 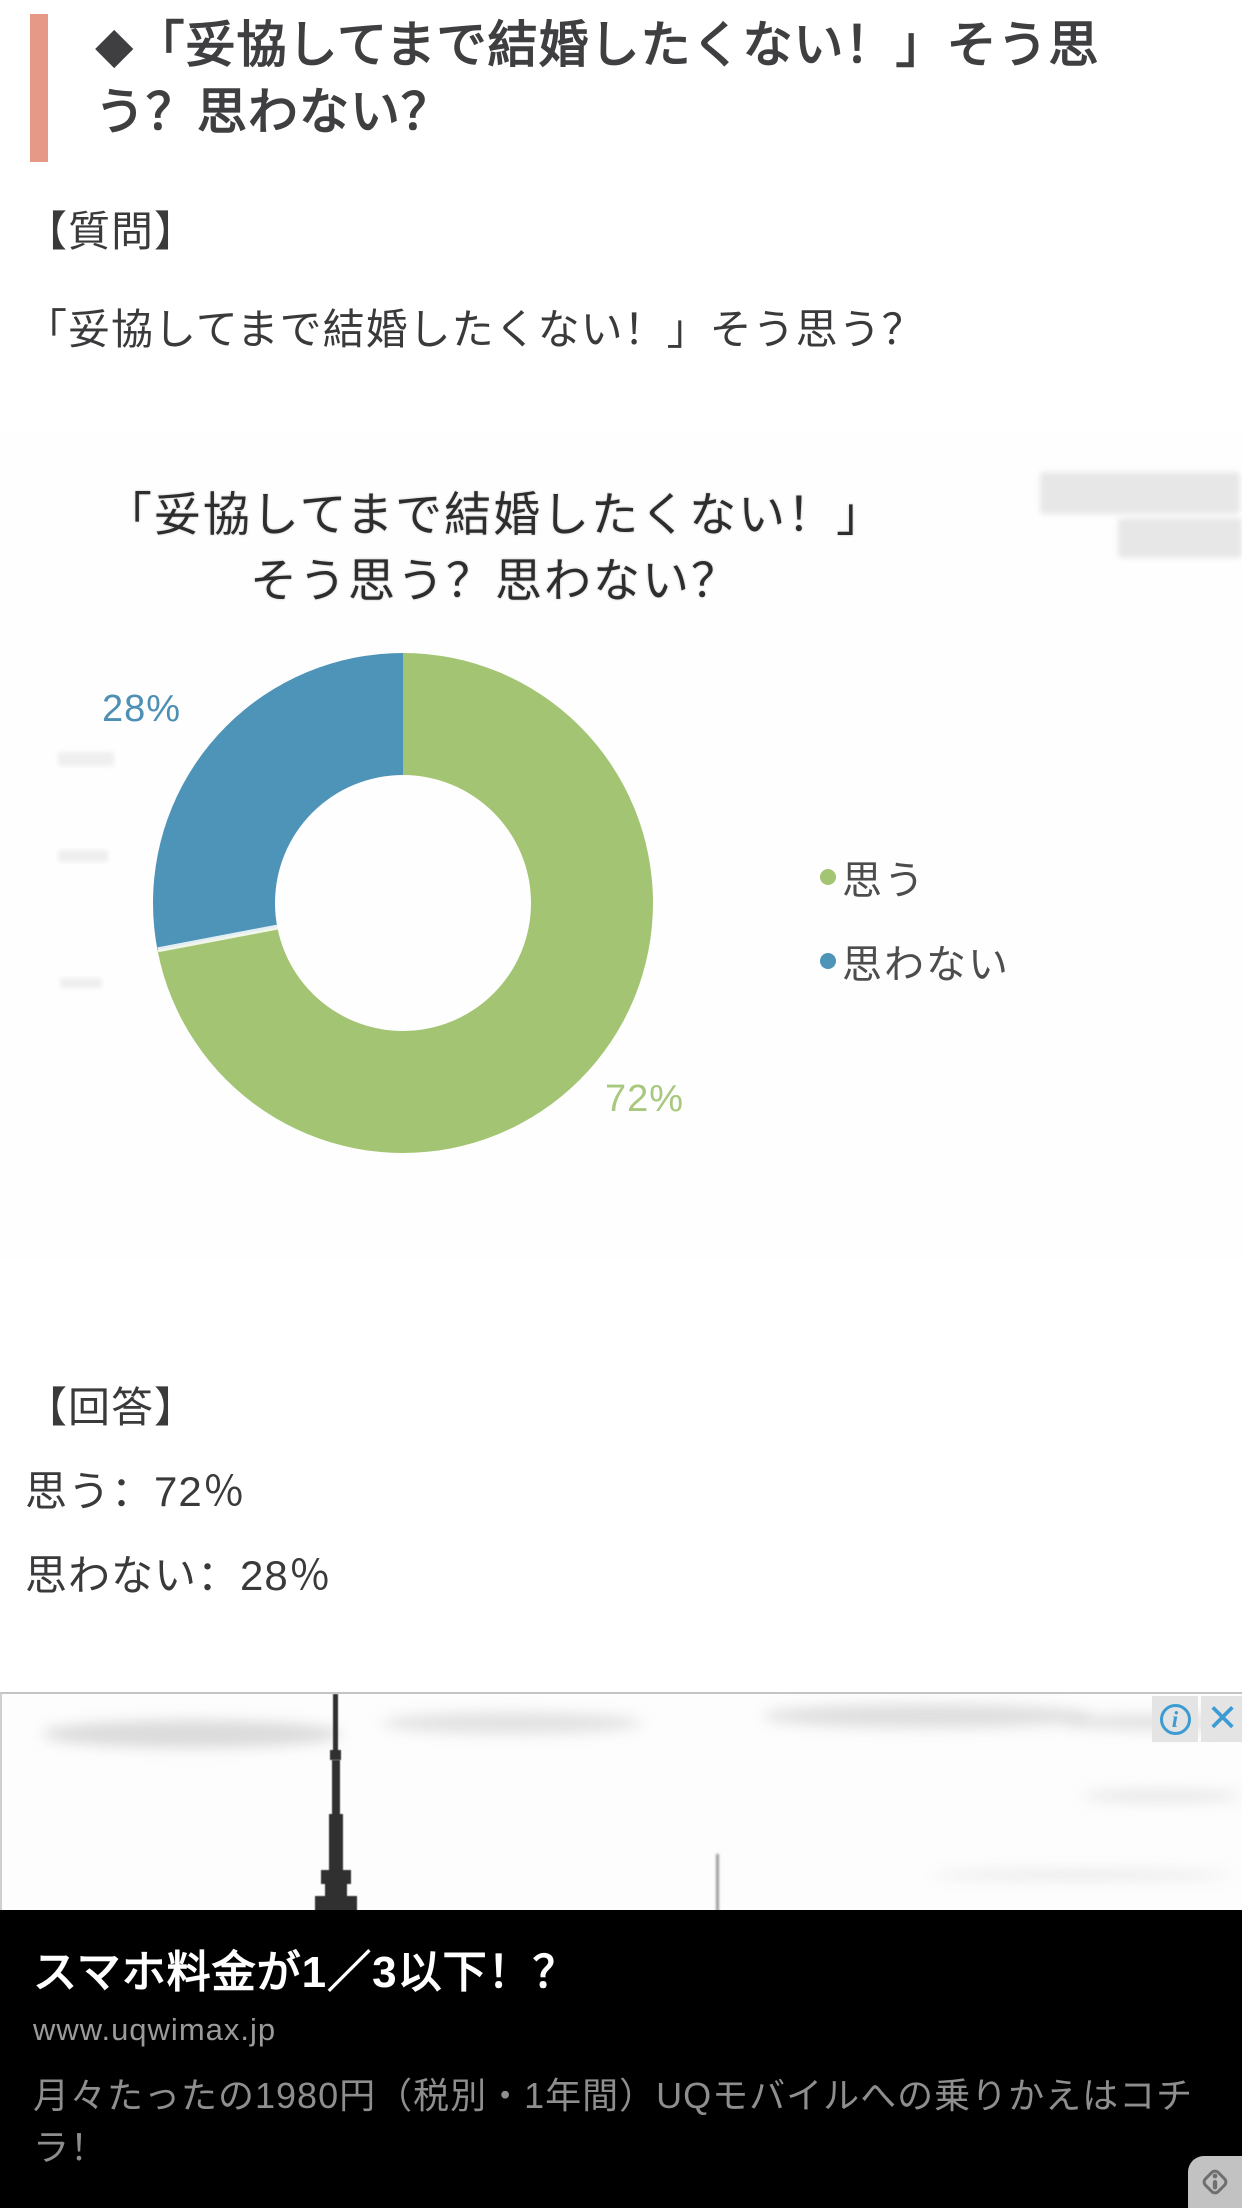 What do you see at coordinates (621, 1801) in the screenshot?
I see `ad-photo-tower: i ✕` at bounding box center [621, 1801].